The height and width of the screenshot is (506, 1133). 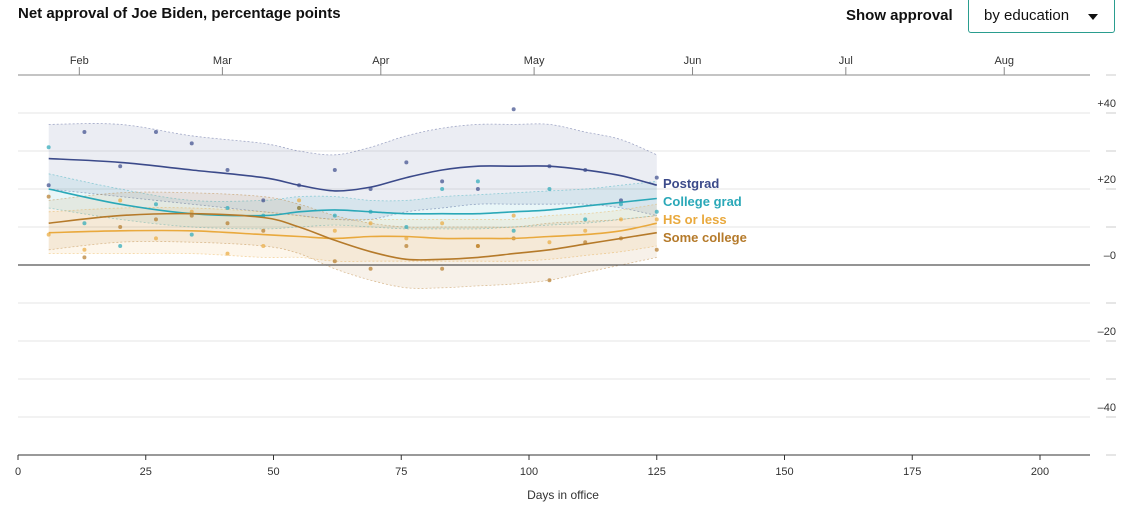 What do you see at coordinates (1107, 408) in the screenshot?
I see `y-tick-label: –40` at bounding box center [1107, 408].